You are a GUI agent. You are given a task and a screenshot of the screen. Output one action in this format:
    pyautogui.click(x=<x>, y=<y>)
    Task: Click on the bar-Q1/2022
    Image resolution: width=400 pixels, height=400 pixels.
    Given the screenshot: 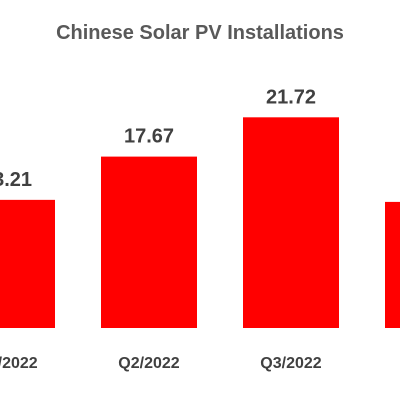 What is the action you would take?
    pyautogui.click(x=27, y=263)
    